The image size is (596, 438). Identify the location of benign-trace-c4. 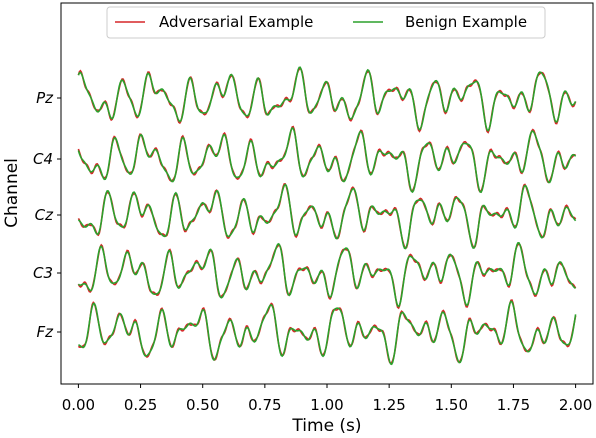
(327, 160).